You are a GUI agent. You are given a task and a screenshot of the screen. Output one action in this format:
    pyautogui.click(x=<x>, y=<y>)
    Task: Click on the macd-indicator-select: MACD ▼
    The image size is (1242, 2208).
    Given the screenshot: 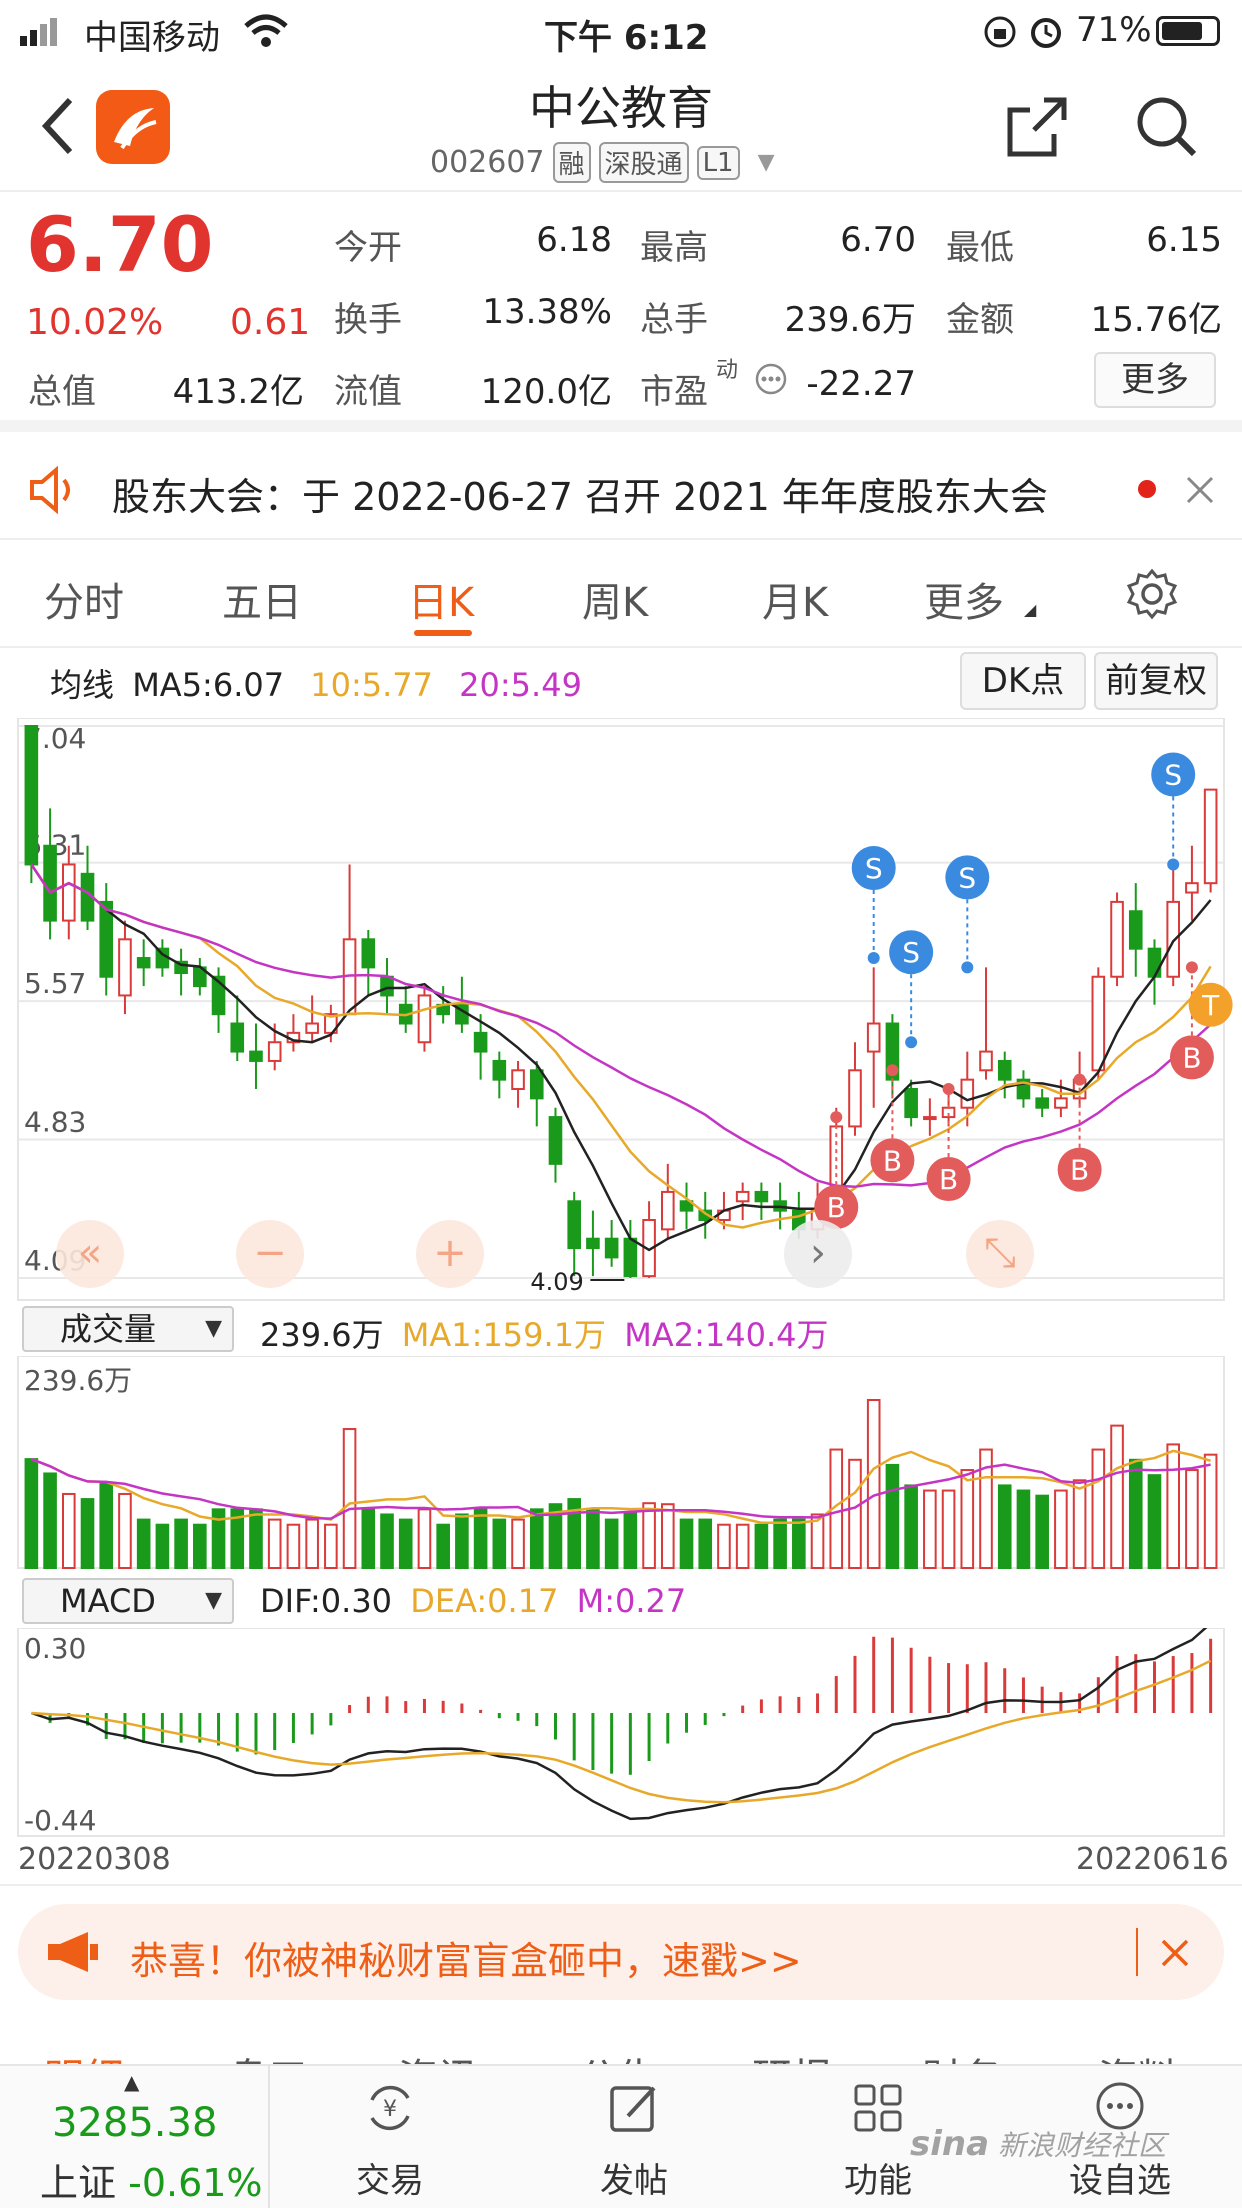 What is the action you would take?
    pyautogui.click(x=128, y=1601)
    